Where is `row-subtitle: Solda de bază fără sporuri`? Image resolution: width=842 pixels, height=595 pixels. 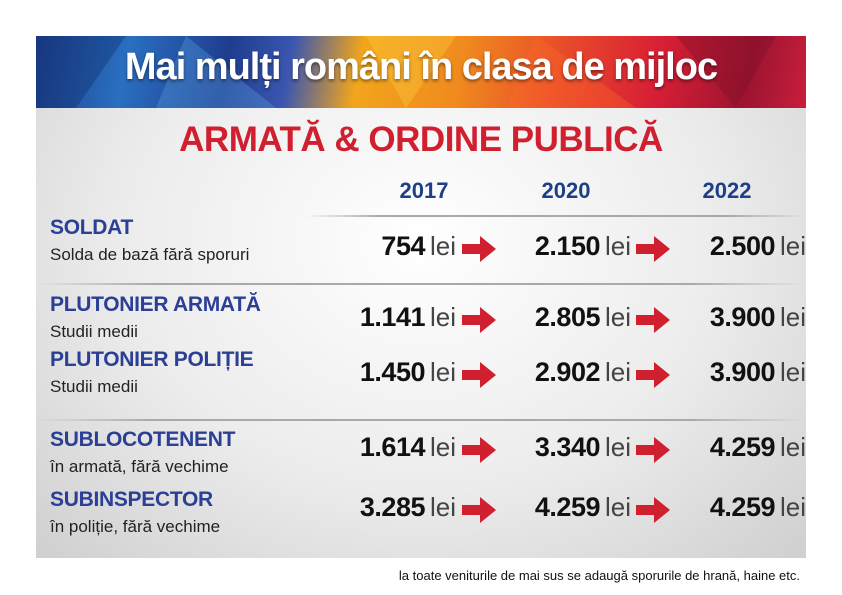 row-subtitle: Solda de bază fără sporuri is located at coordinates (150, 254).